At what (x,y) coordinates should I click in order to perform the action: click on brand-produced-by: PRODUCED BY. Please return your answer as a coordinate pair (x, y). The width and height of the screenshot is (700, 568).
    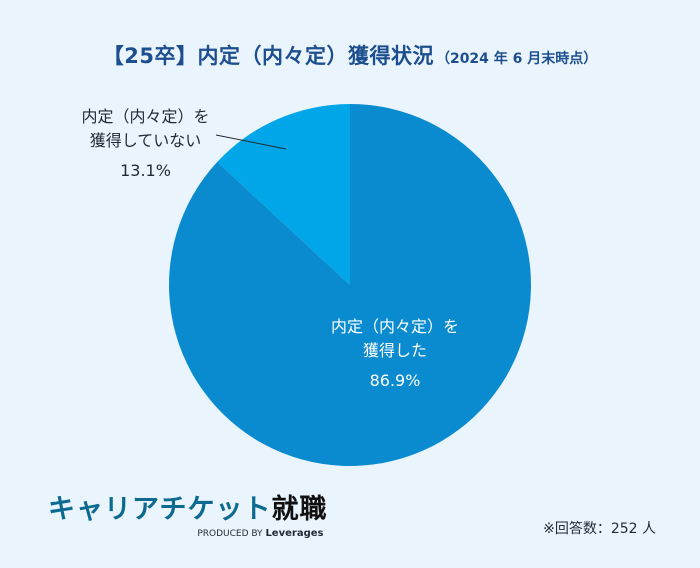
    Looking at the image, I should click on (230, 534).